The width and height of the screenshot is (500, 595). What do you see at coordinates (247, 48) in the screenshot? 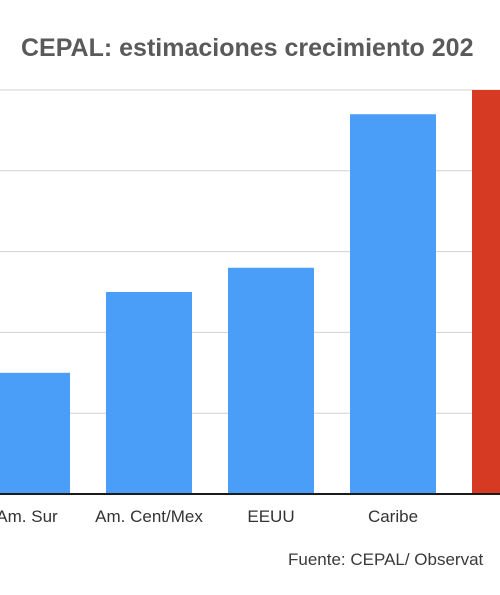
I see `chart-title: CEPAL: estimaciones crecimiento 202` at bounding box center [247, 48].